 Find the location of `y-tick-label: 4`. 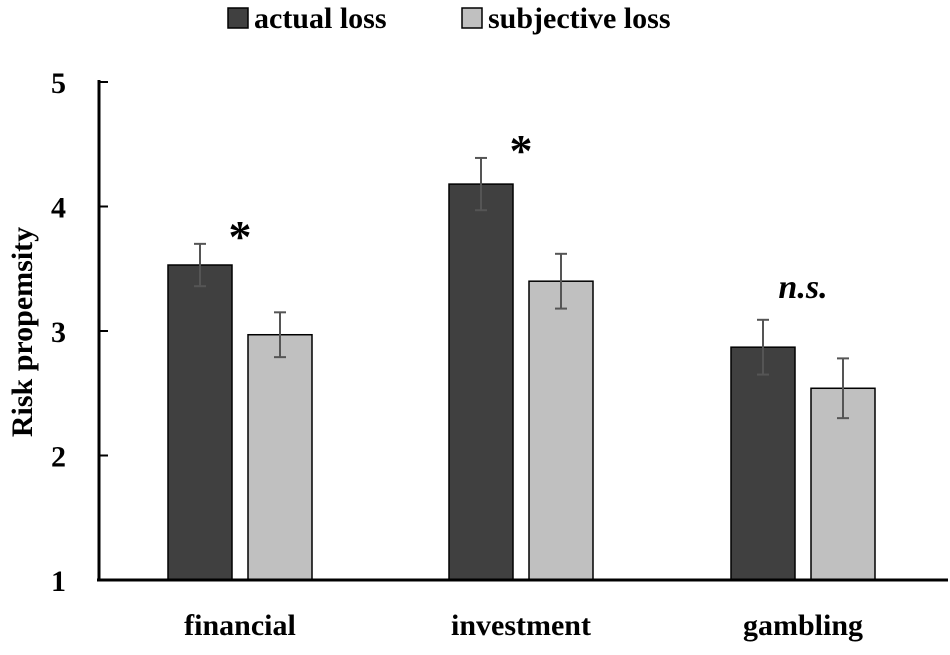

y-tick-label: 4 is located at coordinates (58, 208).